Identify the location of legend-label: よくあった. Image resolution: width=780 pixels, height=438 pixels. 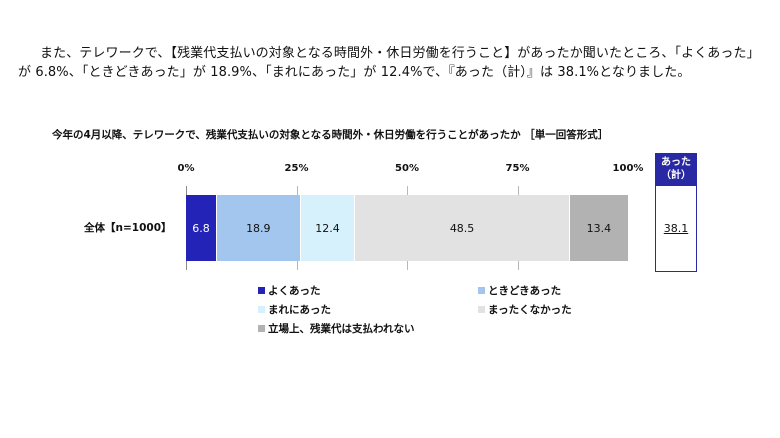
(294, 291).